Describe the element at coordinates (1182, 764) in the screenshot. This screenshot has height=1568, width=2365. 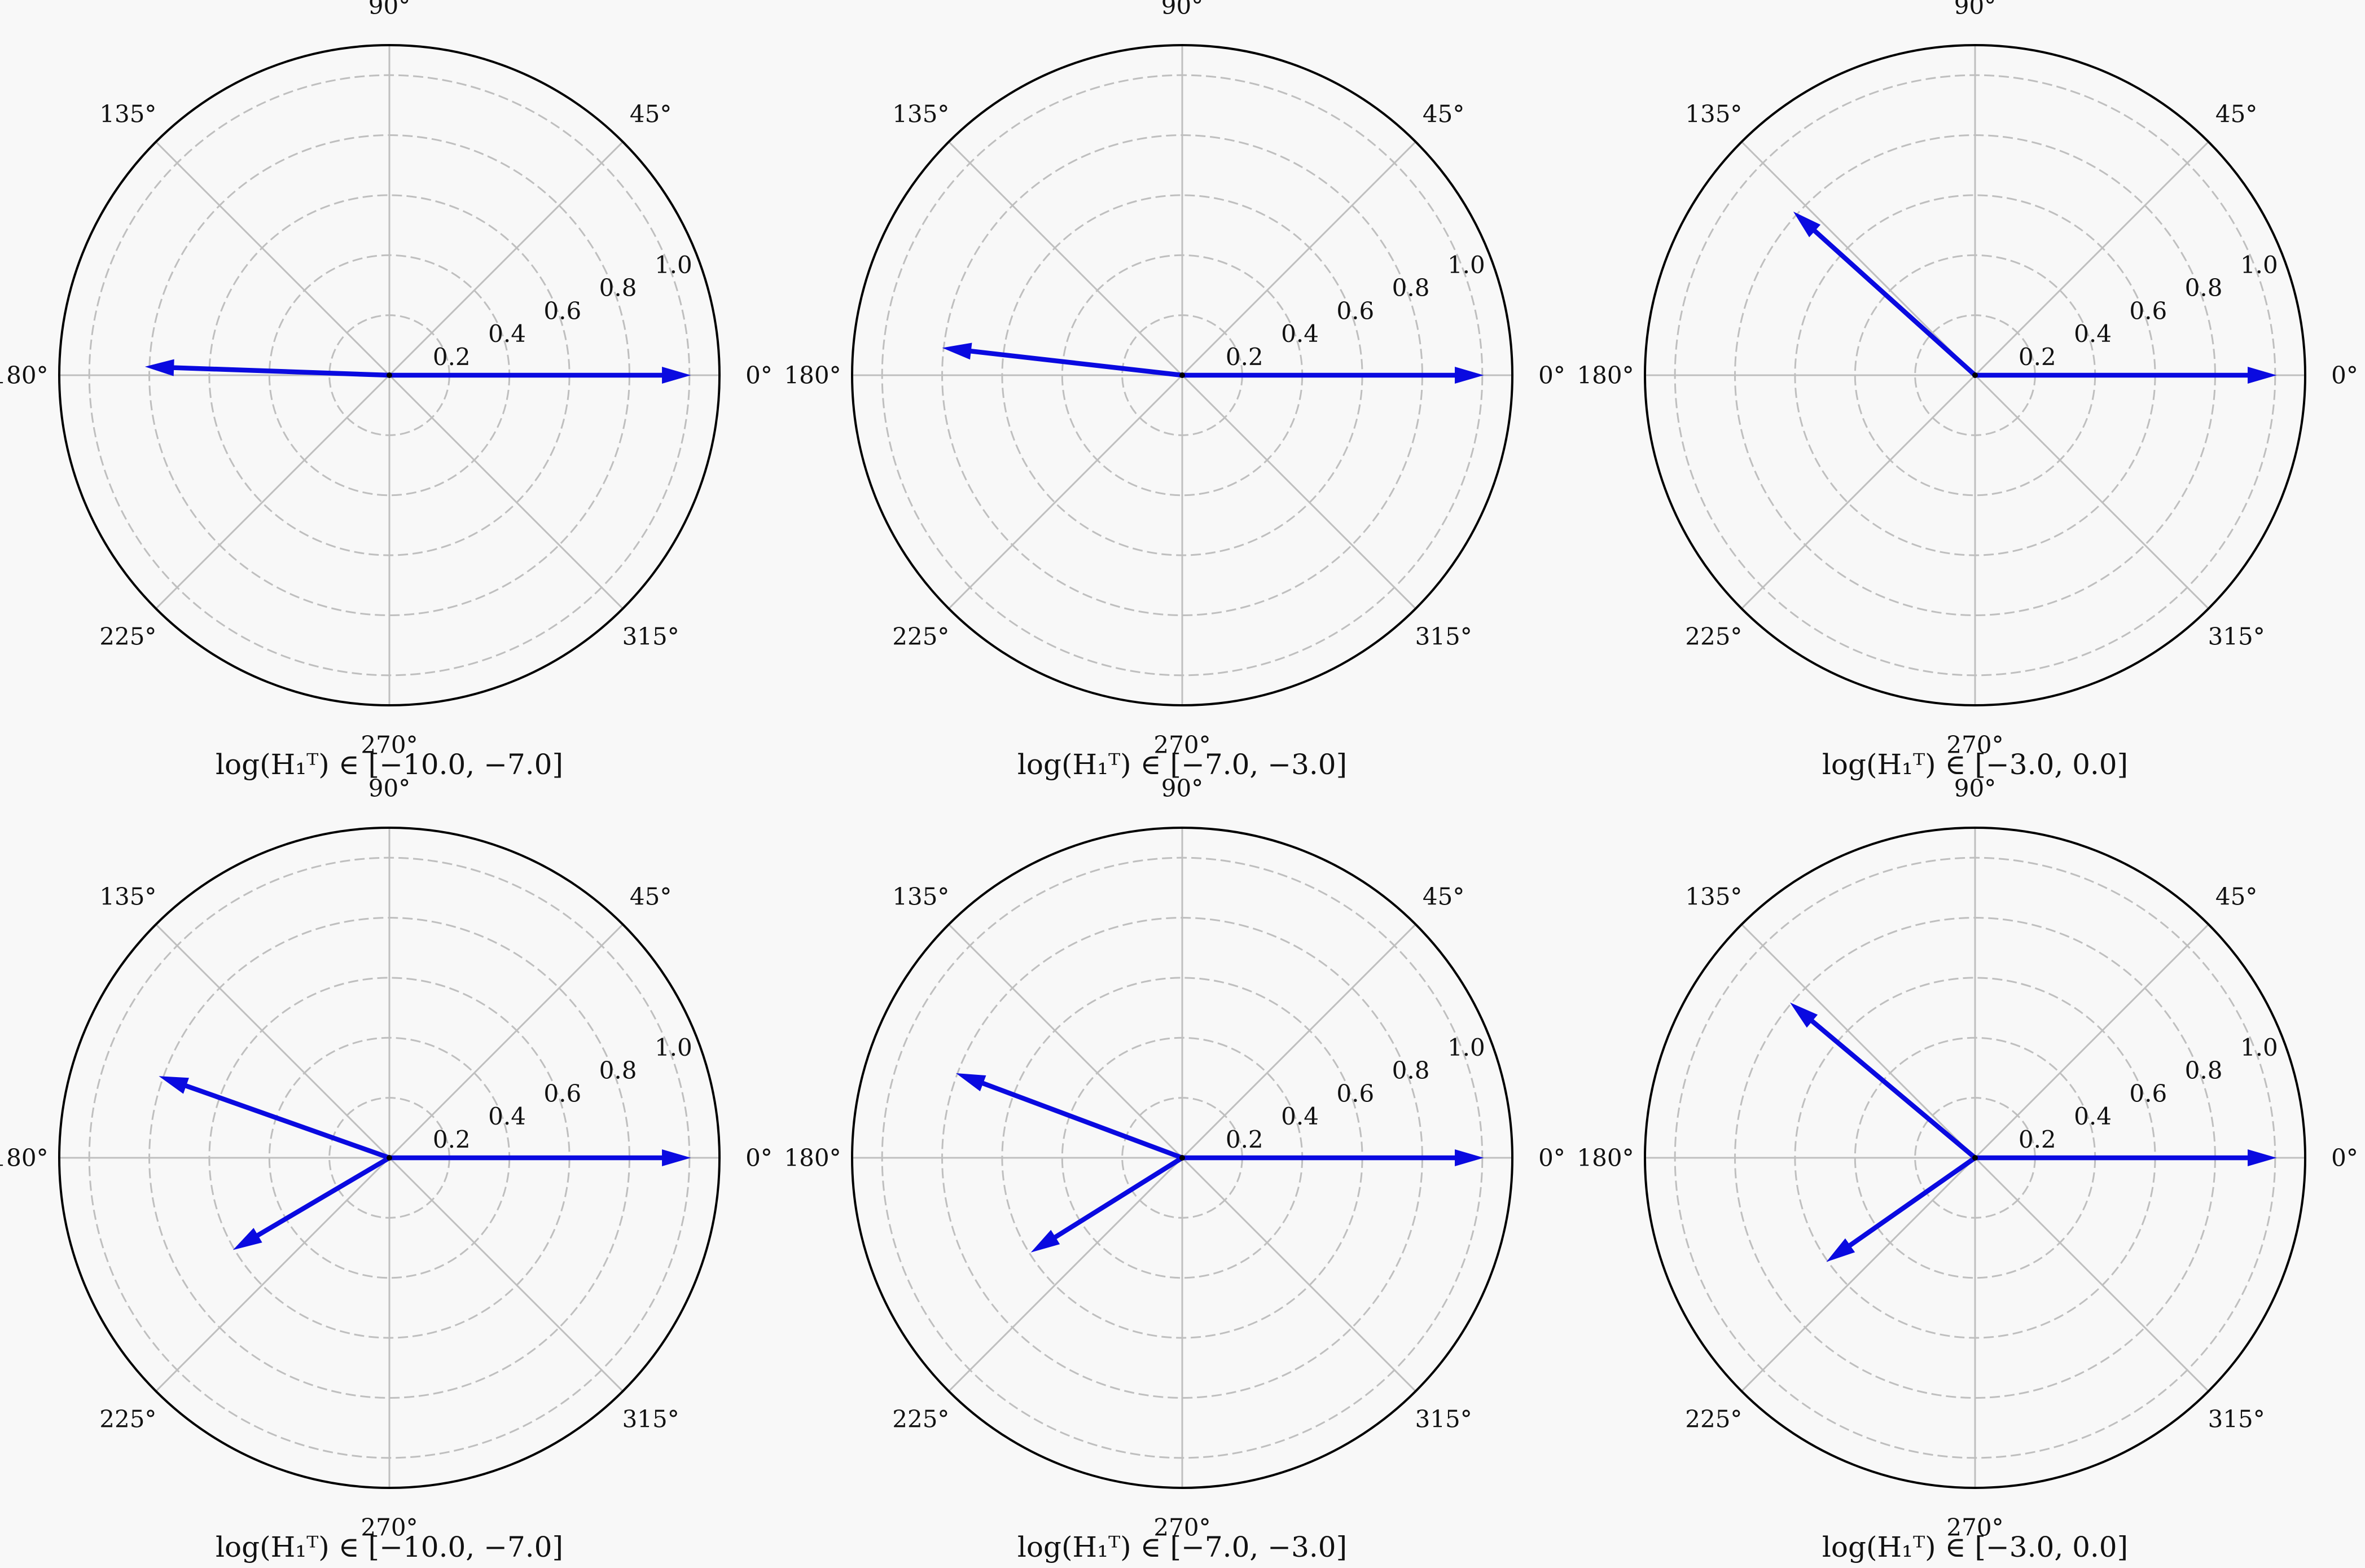
I see `panel-xlabel: log(H₁ᵀ) ∈ [−7.0, −3.0]` at that location.